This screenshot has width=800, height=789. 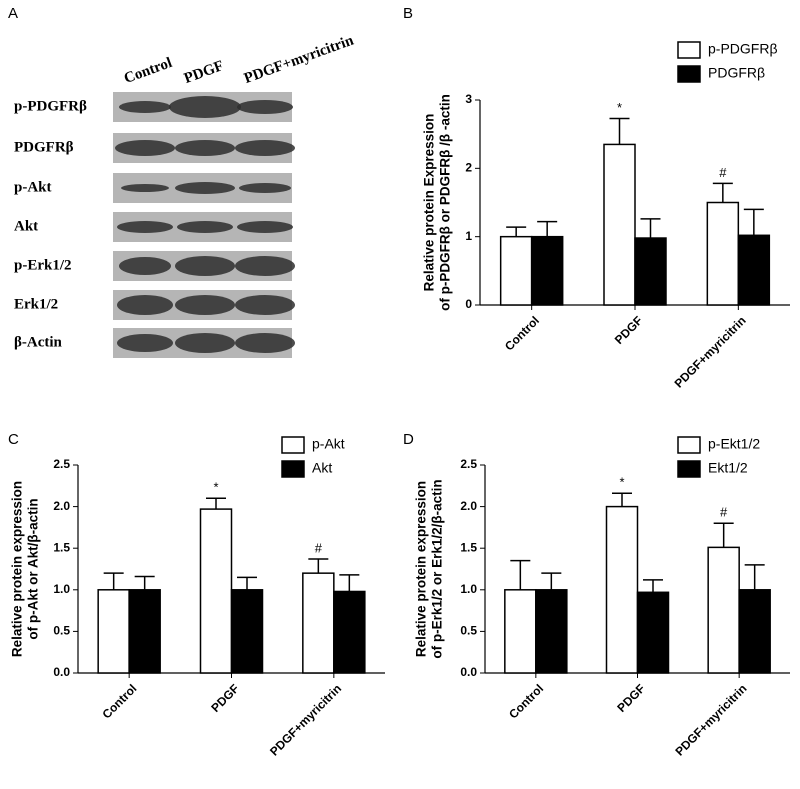 What do you see at coordinates (33, 568) in the screenshot?
I see `y-axis-label: of p-Akt or Akt/β-actin` at bounding box center [33, 568].